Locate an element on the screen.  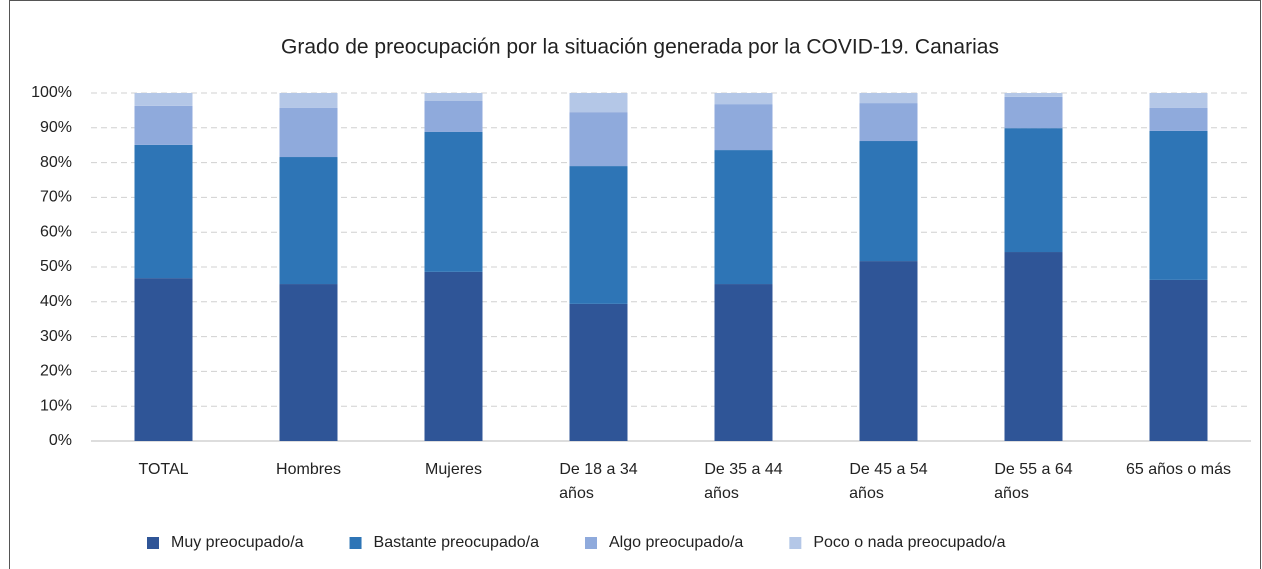
y-tick-label: 80% is located at coordinates (56, 162).